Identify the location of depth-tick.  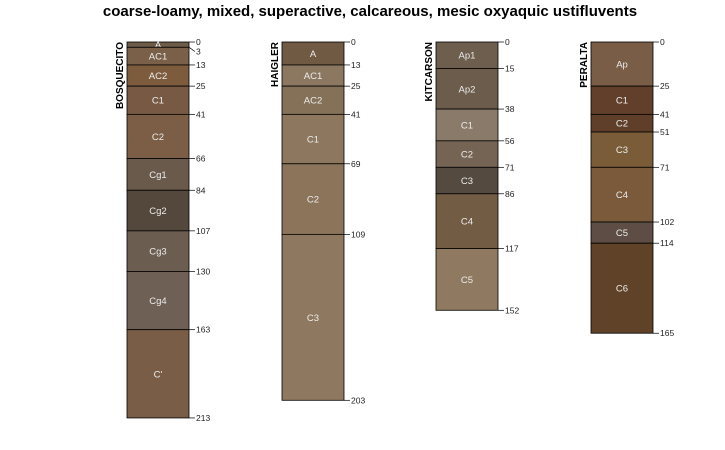
(192, 49).